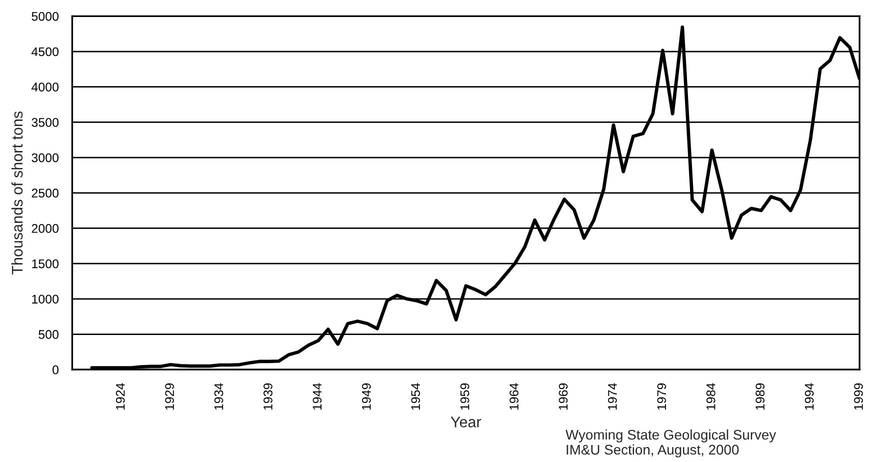 The height and width of the screenshot is (462, 870). What do you see at coordinates (415, 396) in the screenshot?
I see `x-tick-label: 1954` at bounding box center [415, 396].